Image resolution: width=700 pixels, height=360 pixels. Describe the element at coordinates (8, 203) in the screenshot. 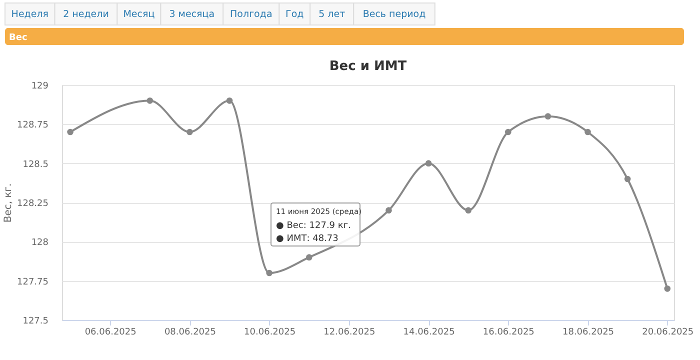

I see `y-axis-title: Вес, кг.` at that location.